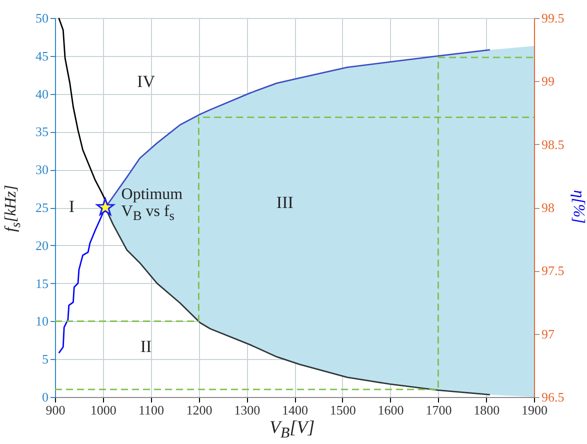 Image resolution: width=587 pixels, height=444 pixels. Describe the element at coordinates (535, 410) in the screenshot. I see `x-tick-label: 1900` at that location.